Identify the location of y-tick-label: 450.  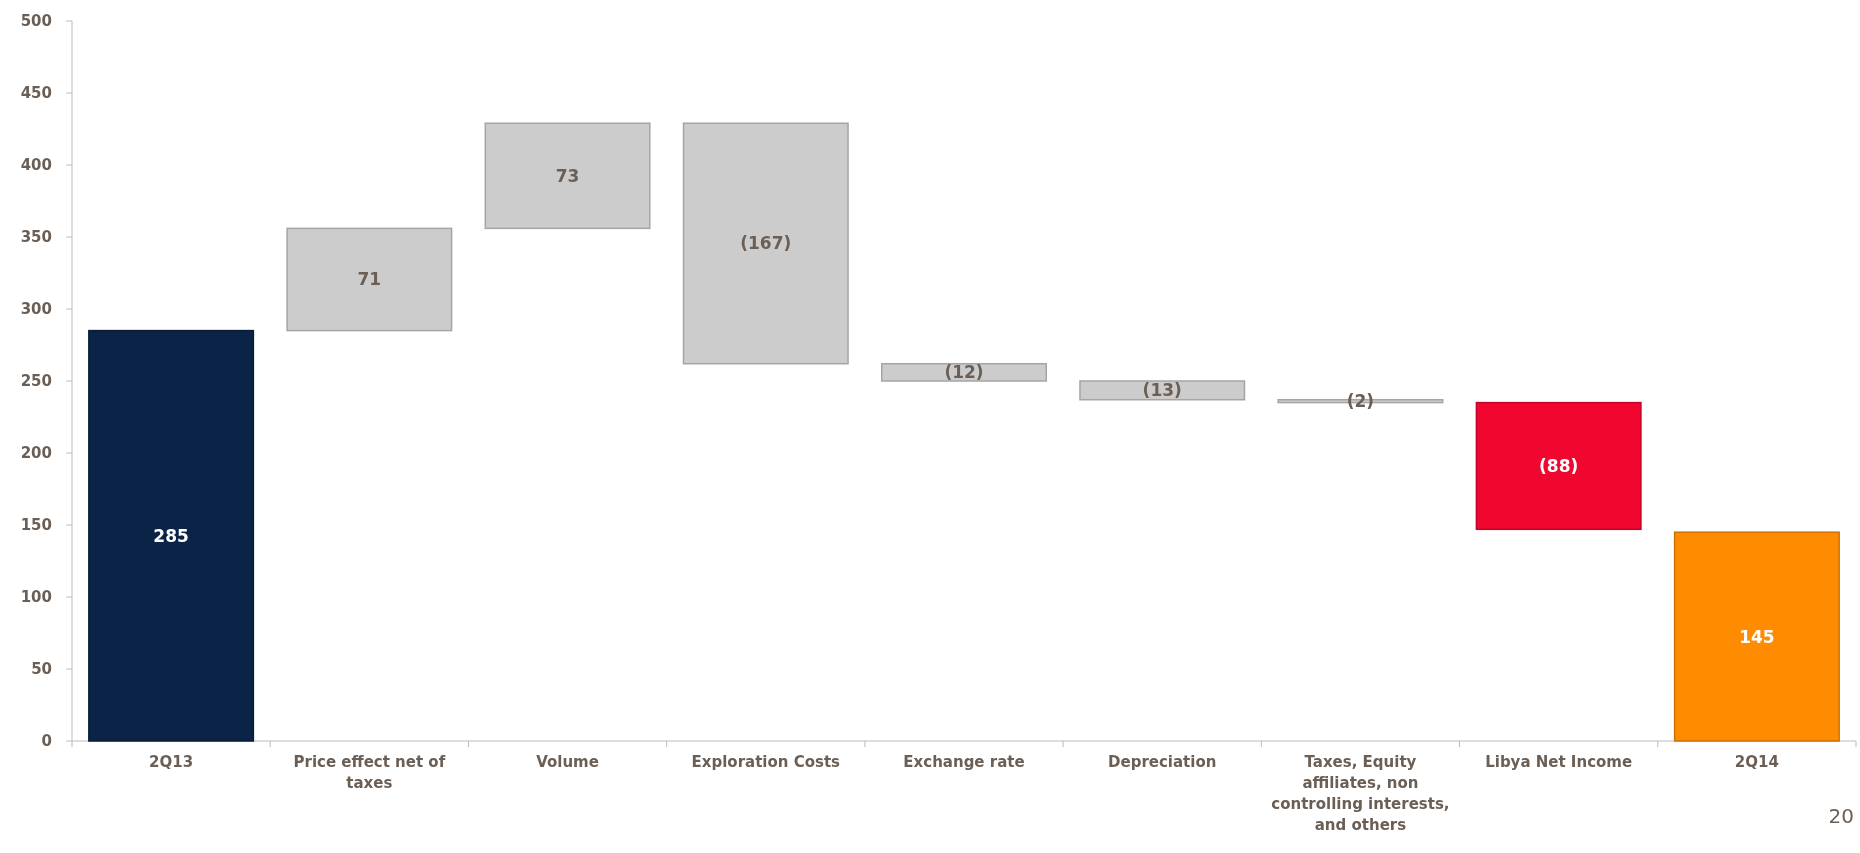
(36, 93).